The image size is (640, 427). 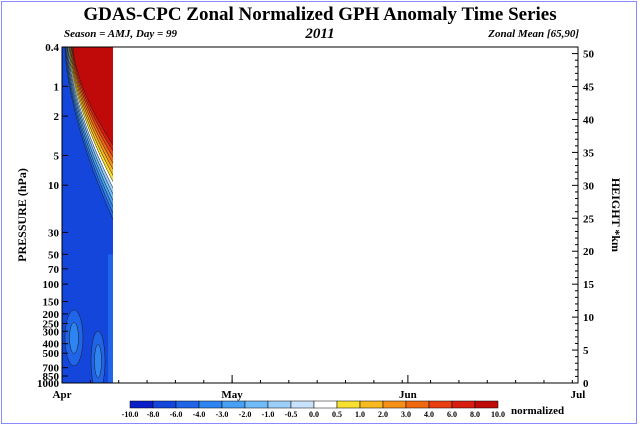 What do you see at coordinates (360, 414) in the screenshot?
I see `colorbar-level-label: 1.0` at bounding box center [360, 414].